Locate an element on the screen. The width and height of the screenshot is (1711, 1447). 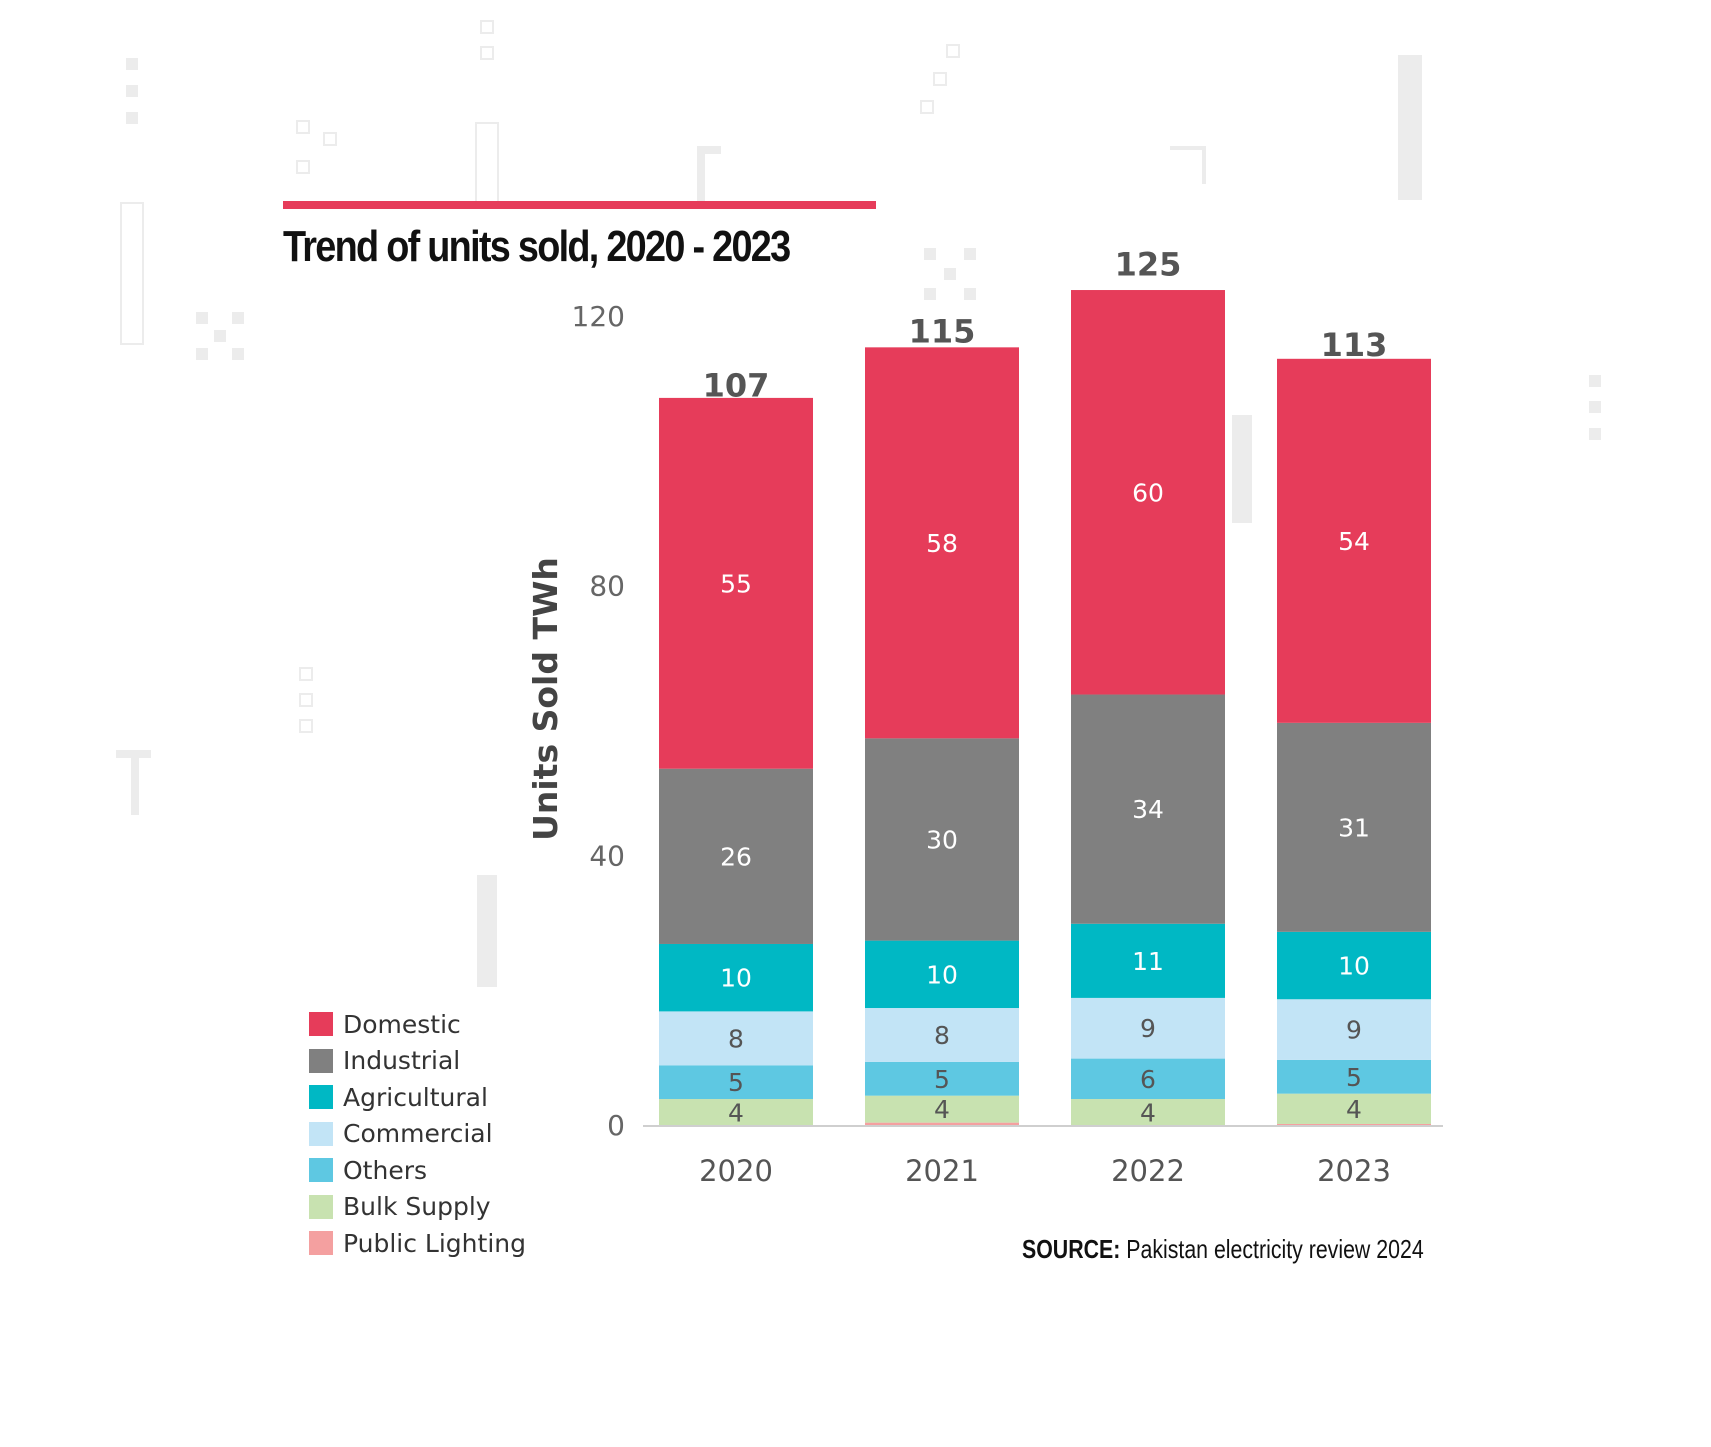
data-label: 30 is located at coordinates (942, 839).